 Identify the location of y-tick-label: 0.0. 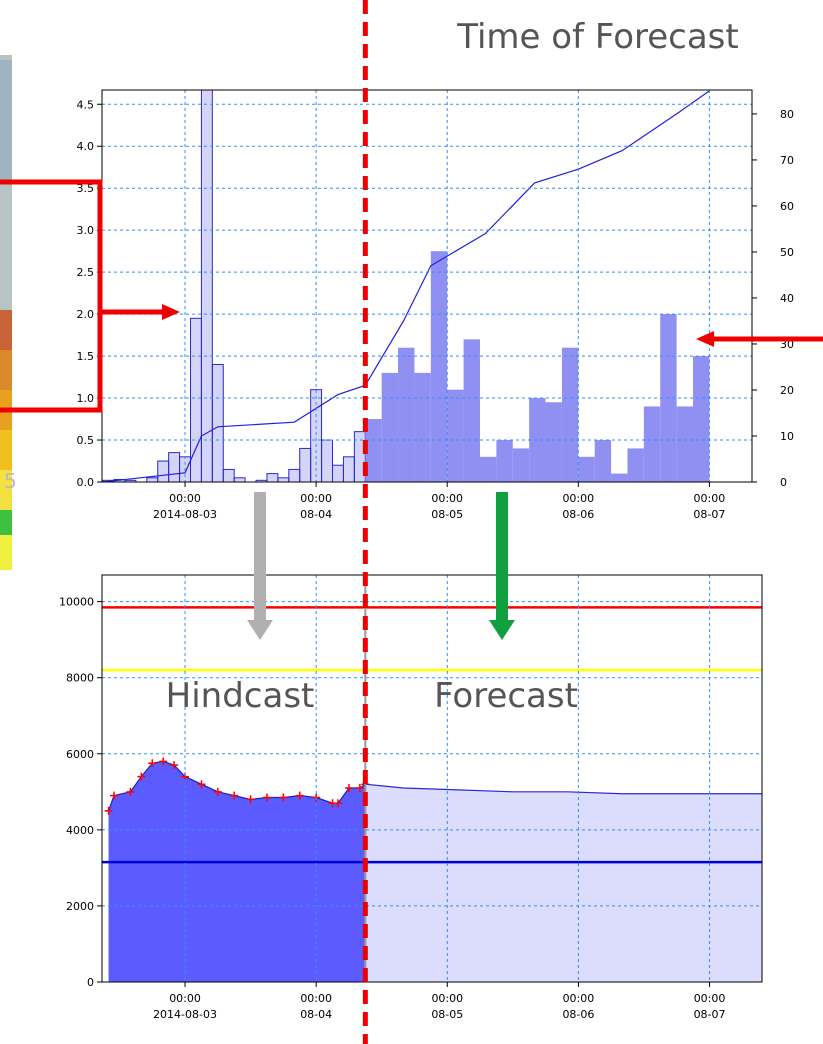
(86, 482).